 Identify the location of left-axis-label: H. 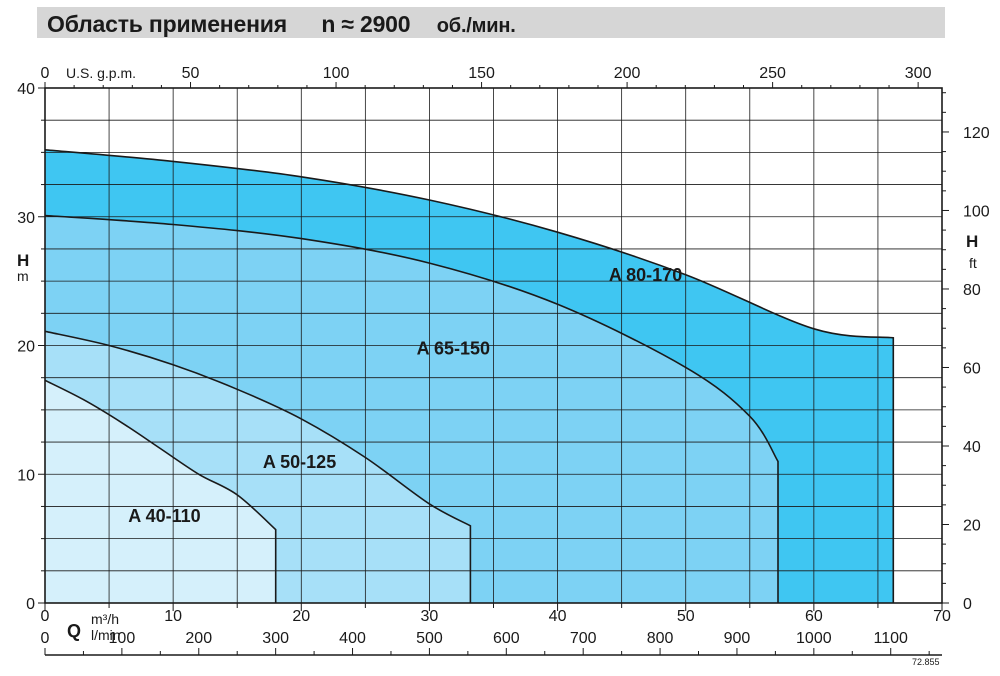
(23, 260).